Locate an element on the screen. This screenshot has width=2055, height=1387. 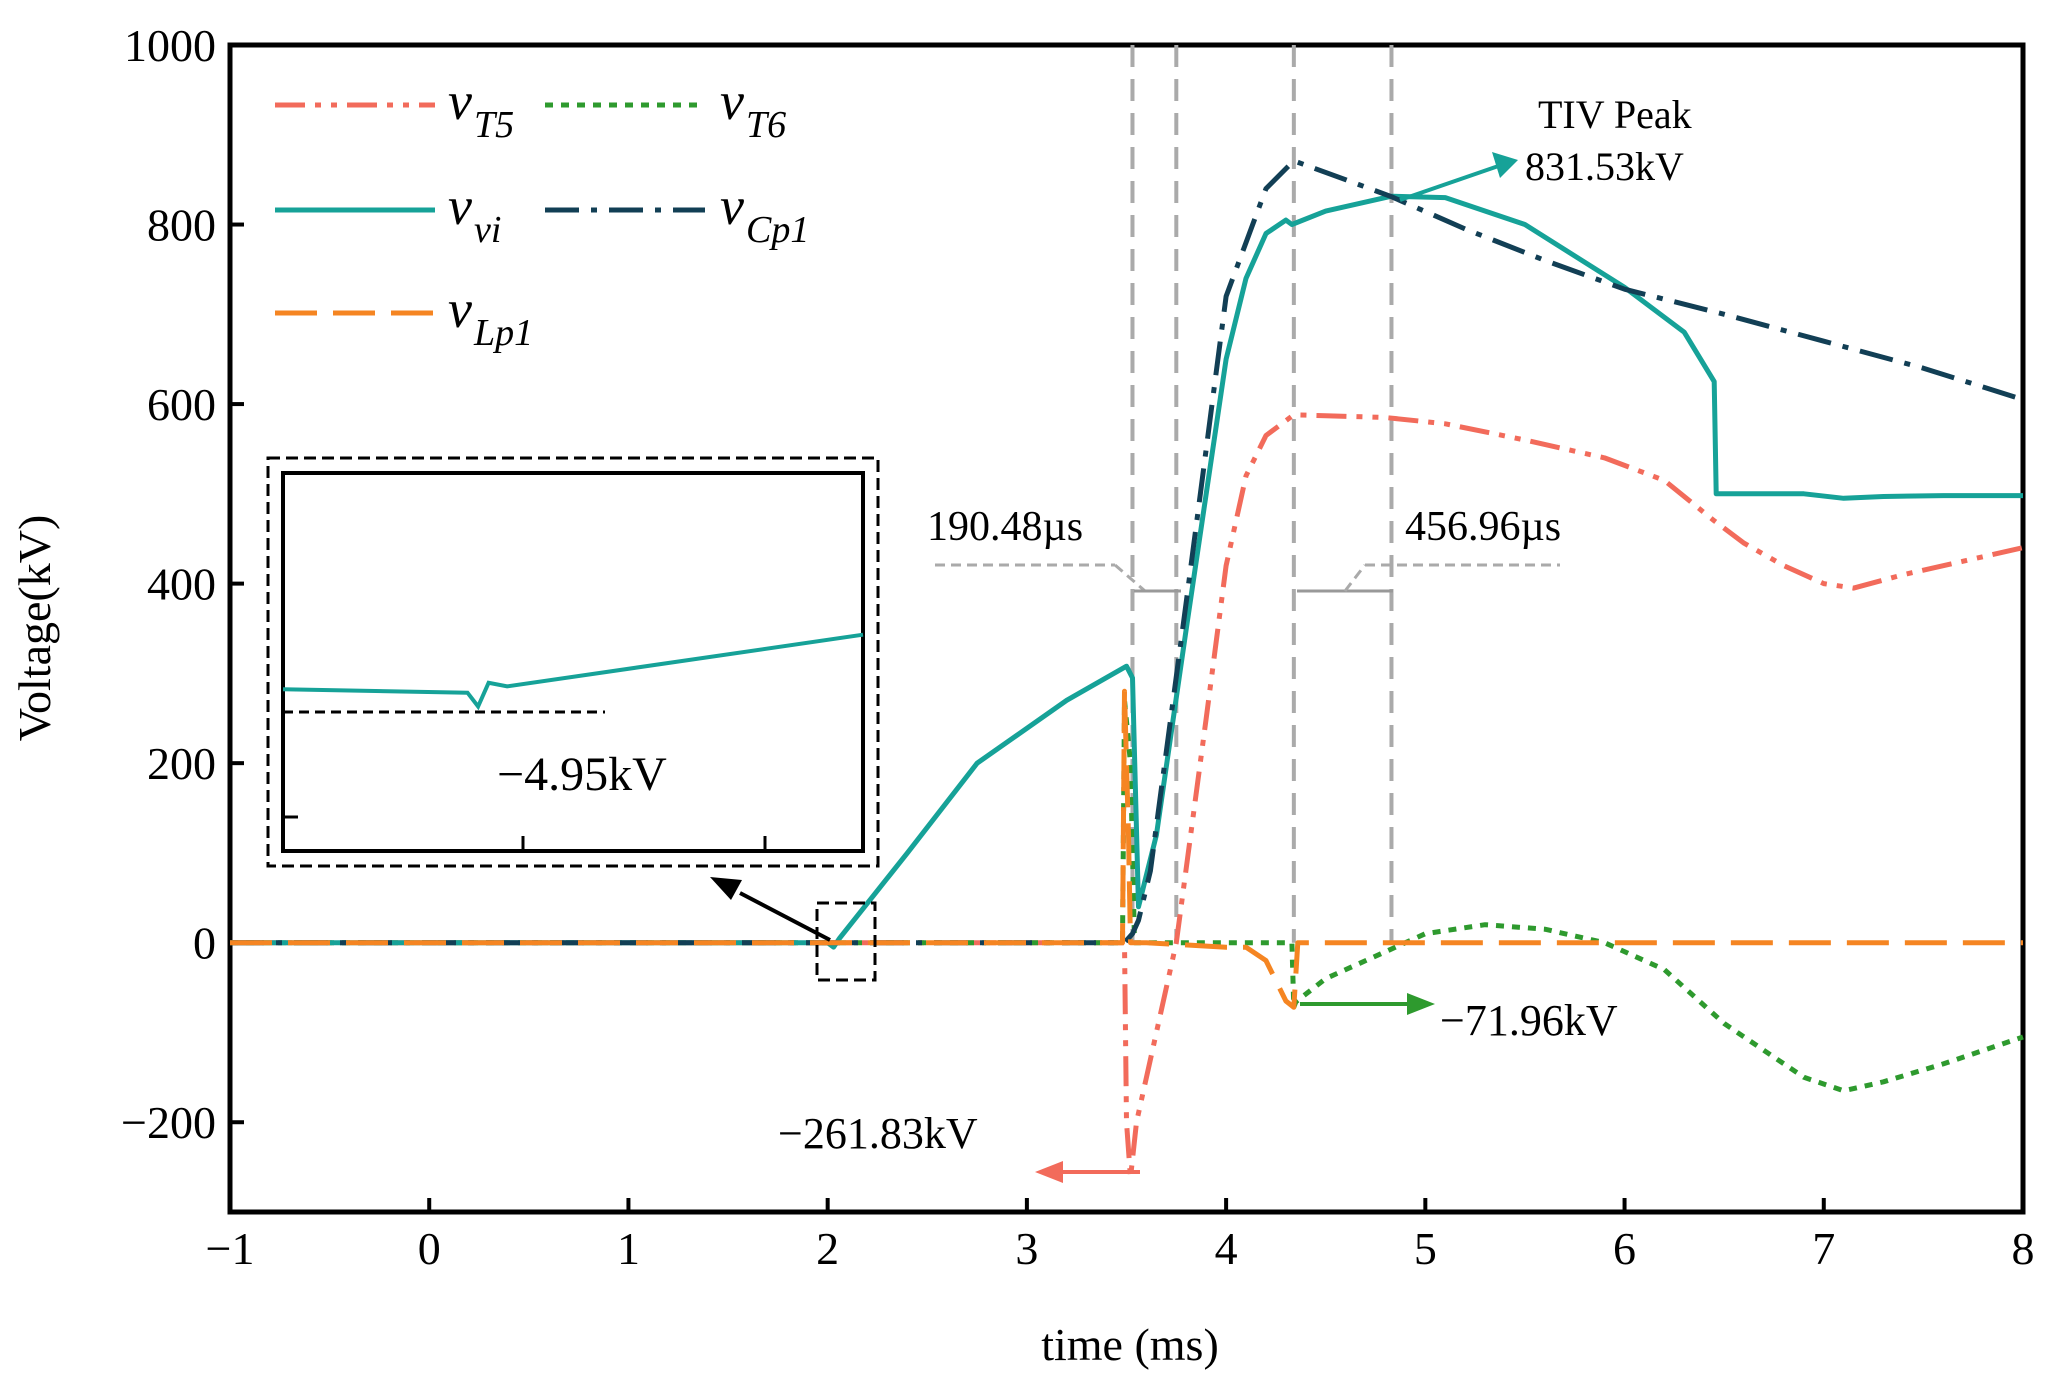
interval2-elbow is located at coordinates (1355, 578).